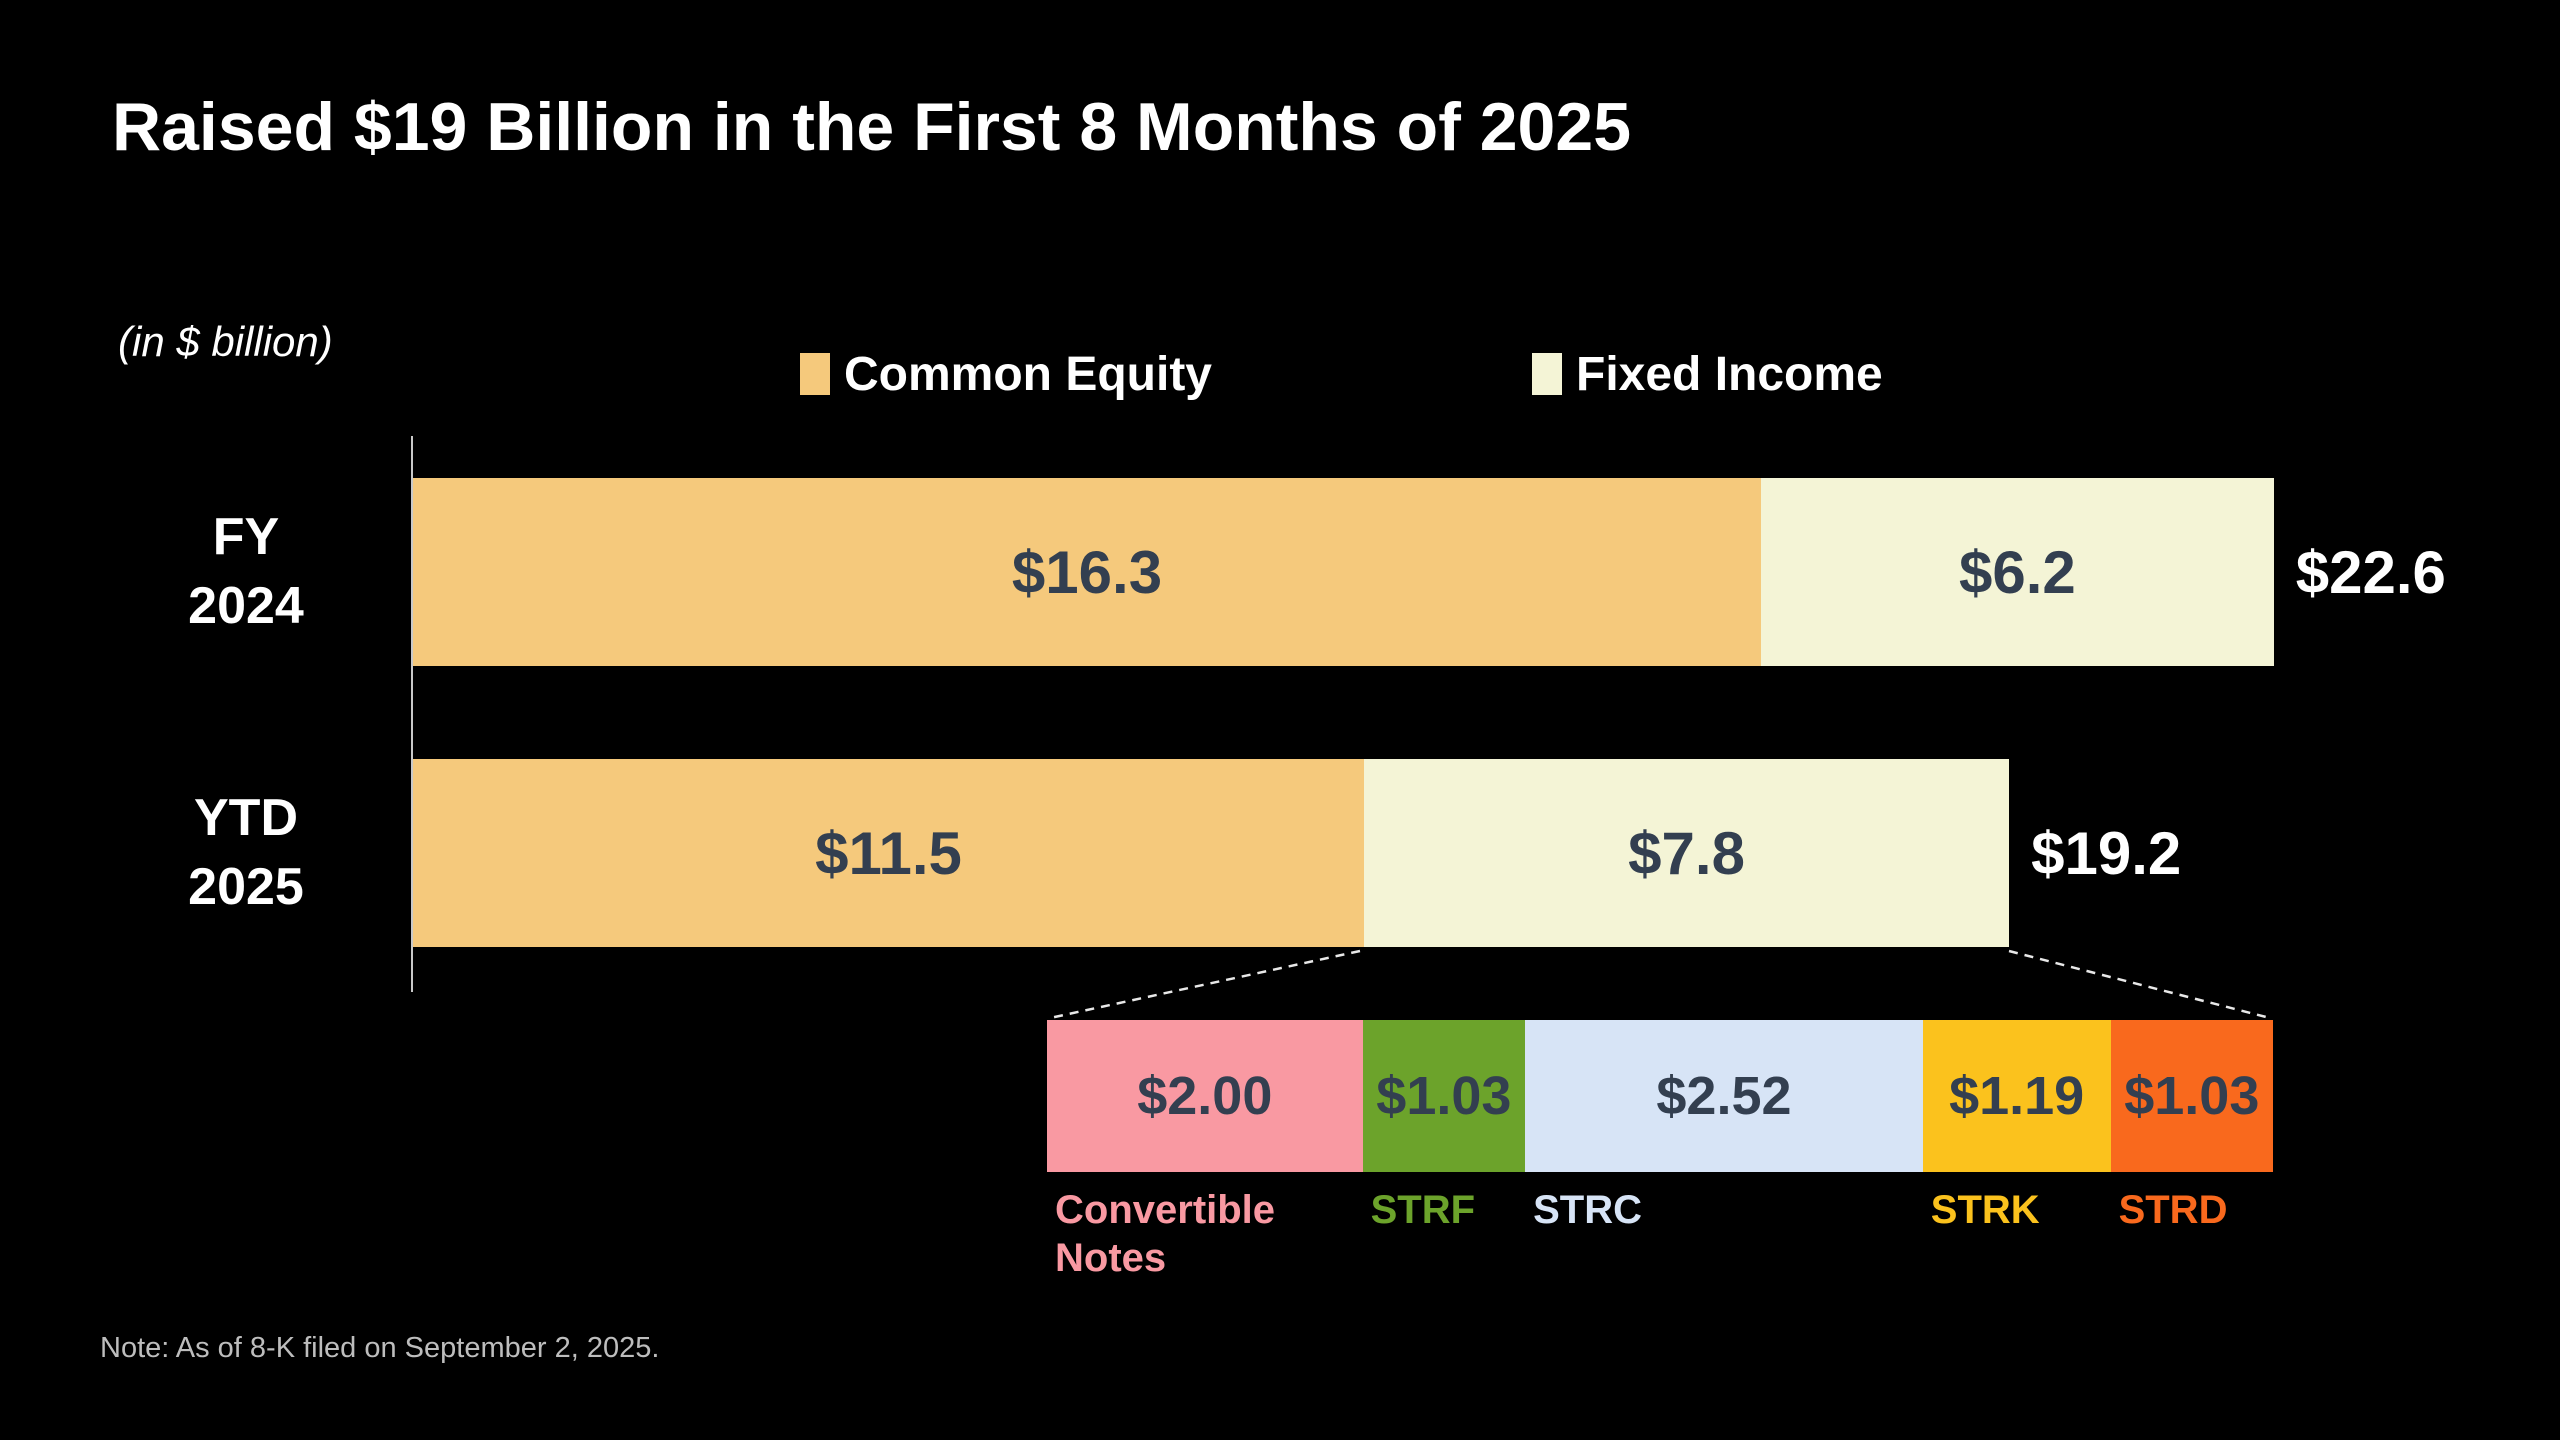 This screenshot has width=2560, height=1440. Describe the element at coordinates (1588, 1210) in the screenshot. I see `breakdown-segment-label-strc: STRC` at that location.